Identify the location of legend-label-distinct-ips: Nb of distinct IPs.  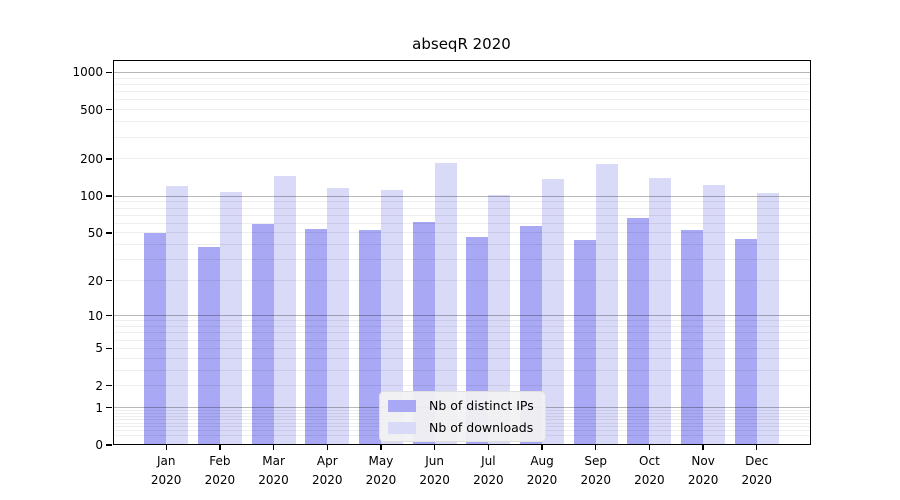
(481, 405).